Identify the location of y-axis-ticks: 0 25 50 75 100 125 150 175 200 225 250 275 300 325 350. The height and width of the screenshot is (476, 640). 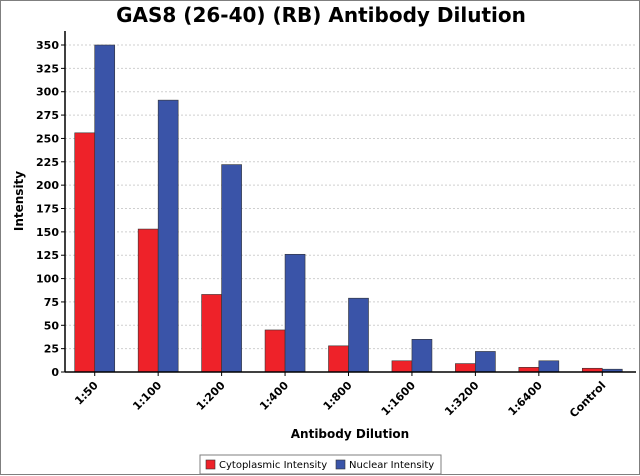
(50, 209).